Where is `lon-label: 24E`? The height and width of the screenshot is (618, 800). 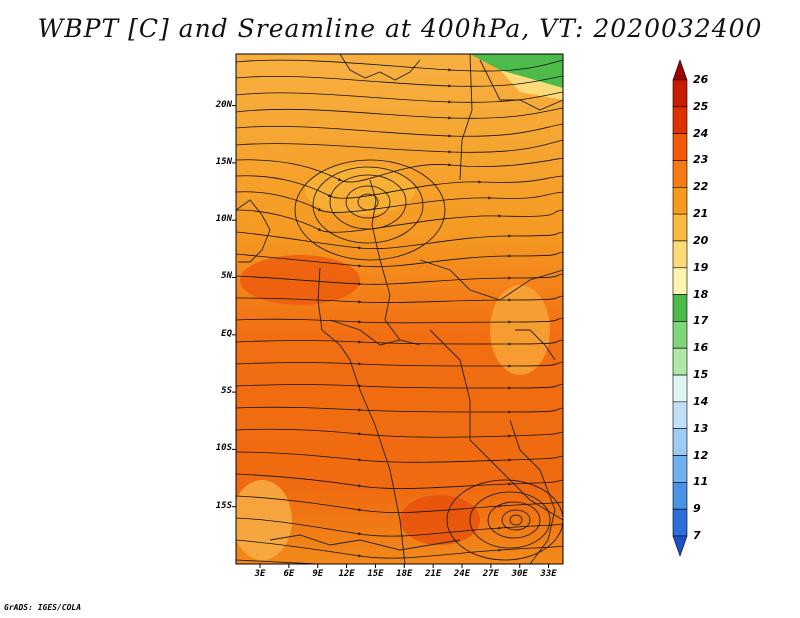
lon-label: 24E is located at coordinates (462, 574).